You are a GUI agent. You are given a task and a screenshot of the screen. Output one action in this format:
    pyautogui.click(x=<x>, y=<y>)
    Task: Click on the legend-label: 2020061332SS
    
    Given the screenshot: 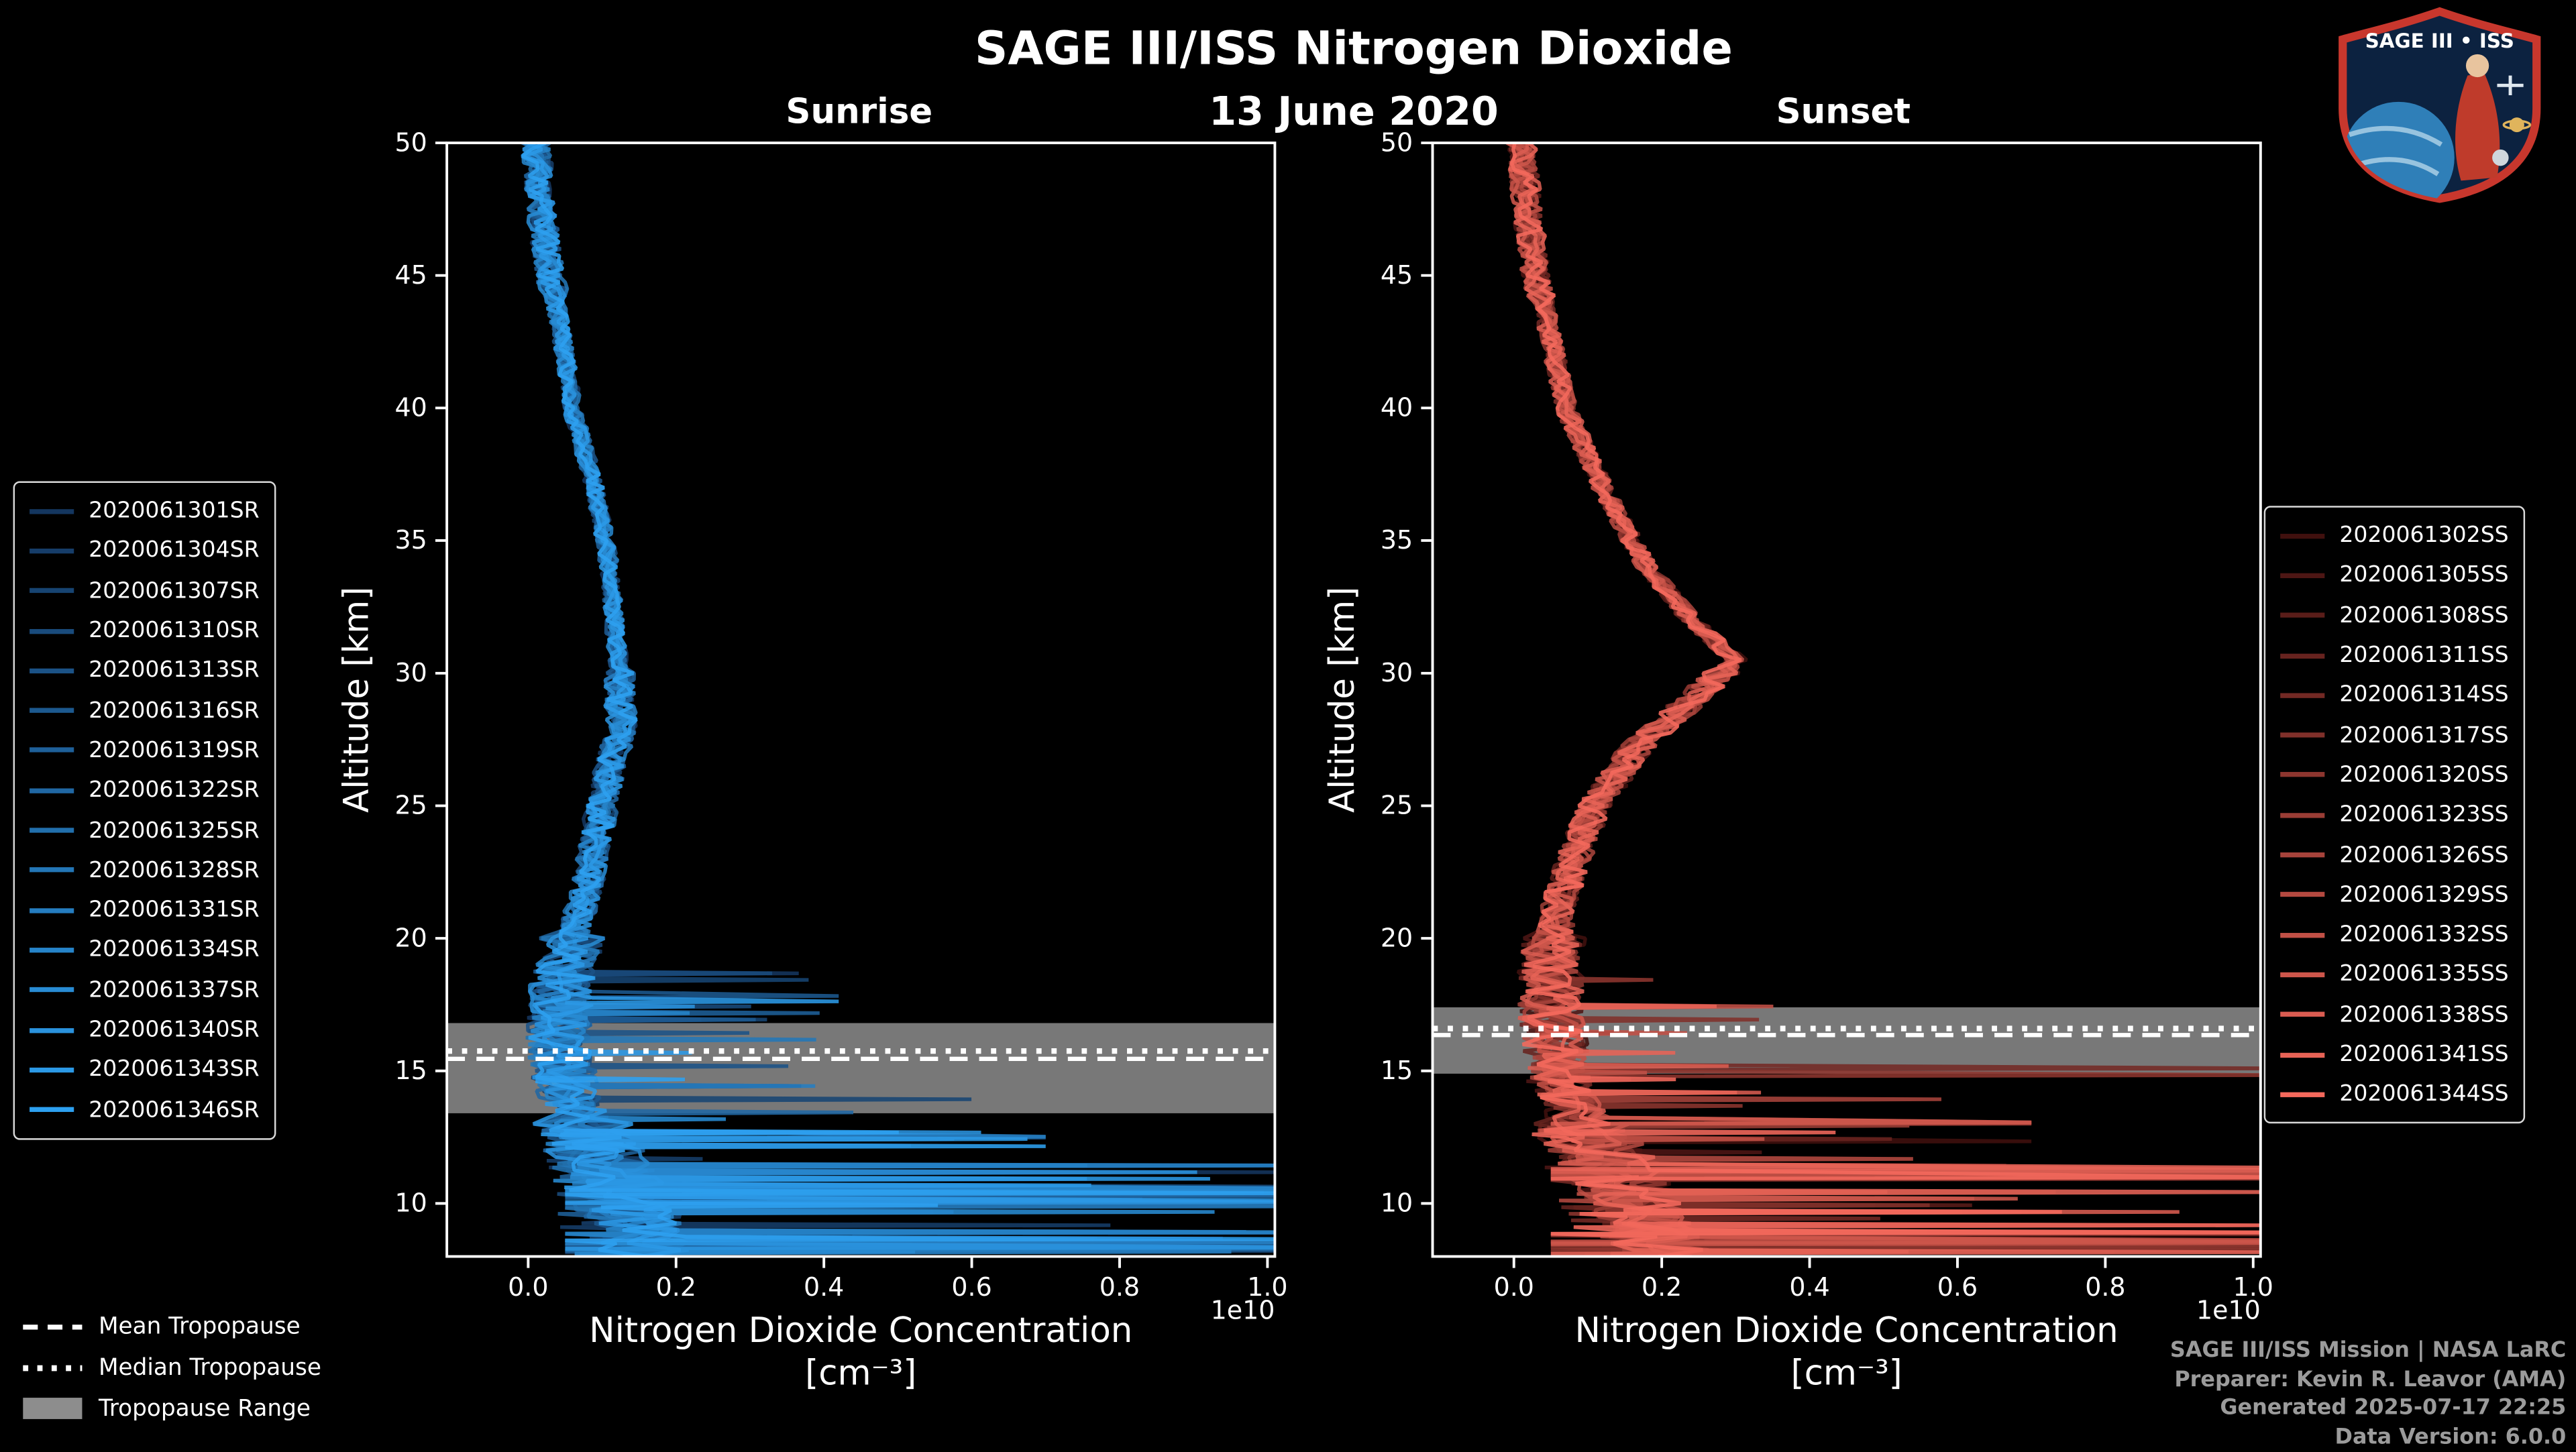 What is the action you would take?
    pyautogui.click(x=2424, y=935)
    